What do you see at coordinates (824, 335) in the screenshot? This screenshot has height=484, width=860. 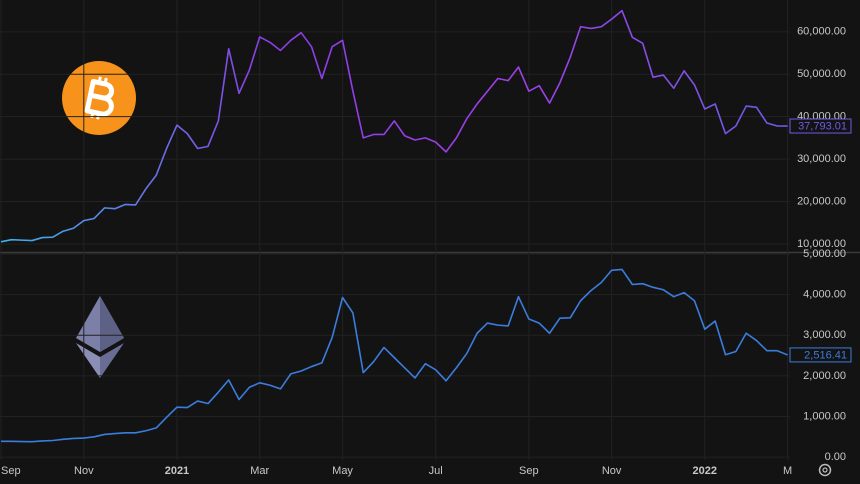 I see `y-tick-label: 3,000.00` at bounding box center [824, 335].